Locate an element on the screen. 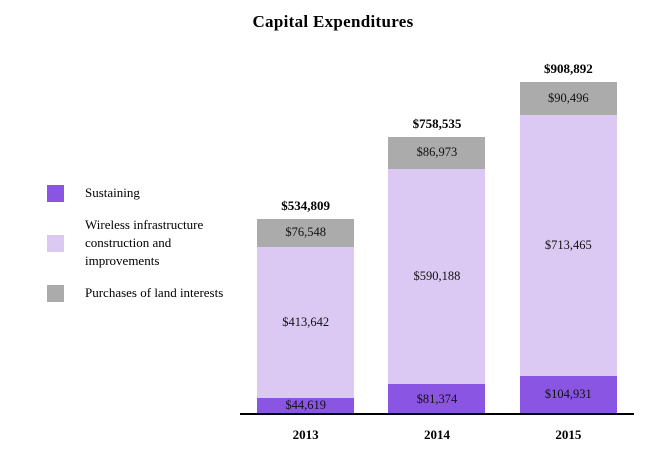 This screenshot has width=666, height=466. legend-item-sustaining: Sustaining is located at coordinates (144, 193).